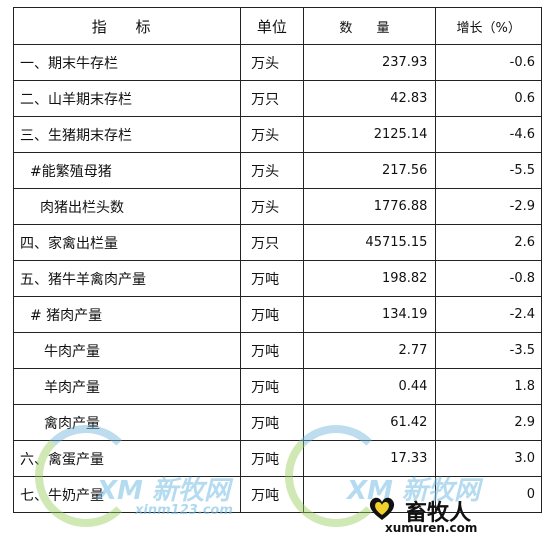  What do you see at coordinates (369, 170) in the screenshot?
I see `quantity-cell: 217.56` at bounding box center [369, 170].